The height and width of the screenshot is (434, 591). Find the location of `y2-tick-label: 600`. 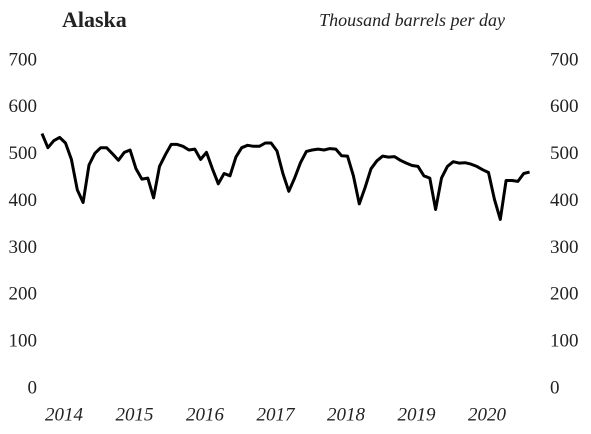

y2-tick-label: 600 is located at coordinates (564, 106).